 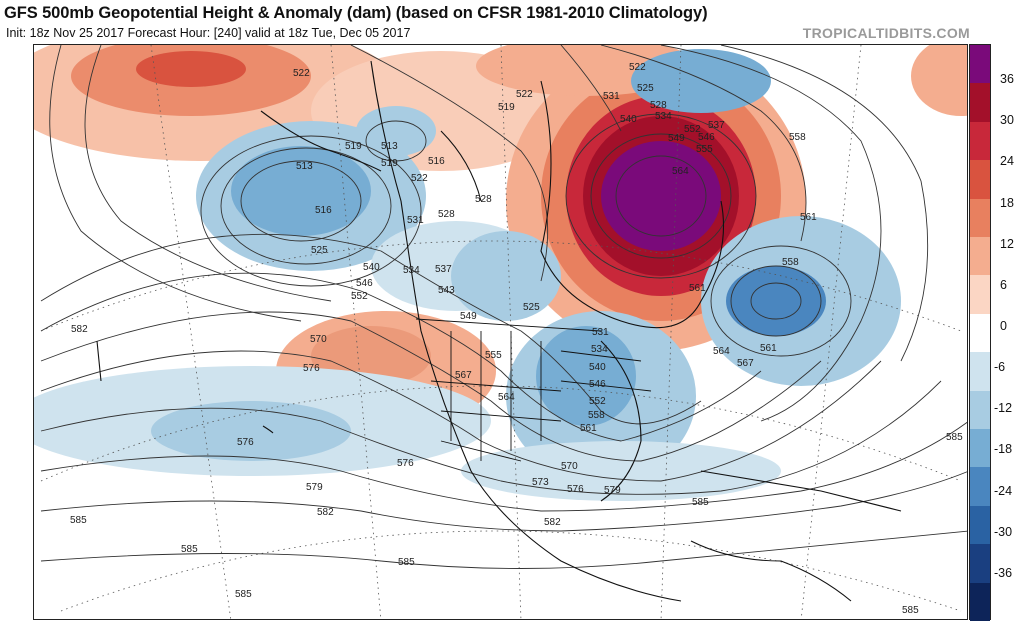 What do you see at coordinates (446, 290) in the screenshot?
I see `contour-label: 543` at bounding box center [446, 290].